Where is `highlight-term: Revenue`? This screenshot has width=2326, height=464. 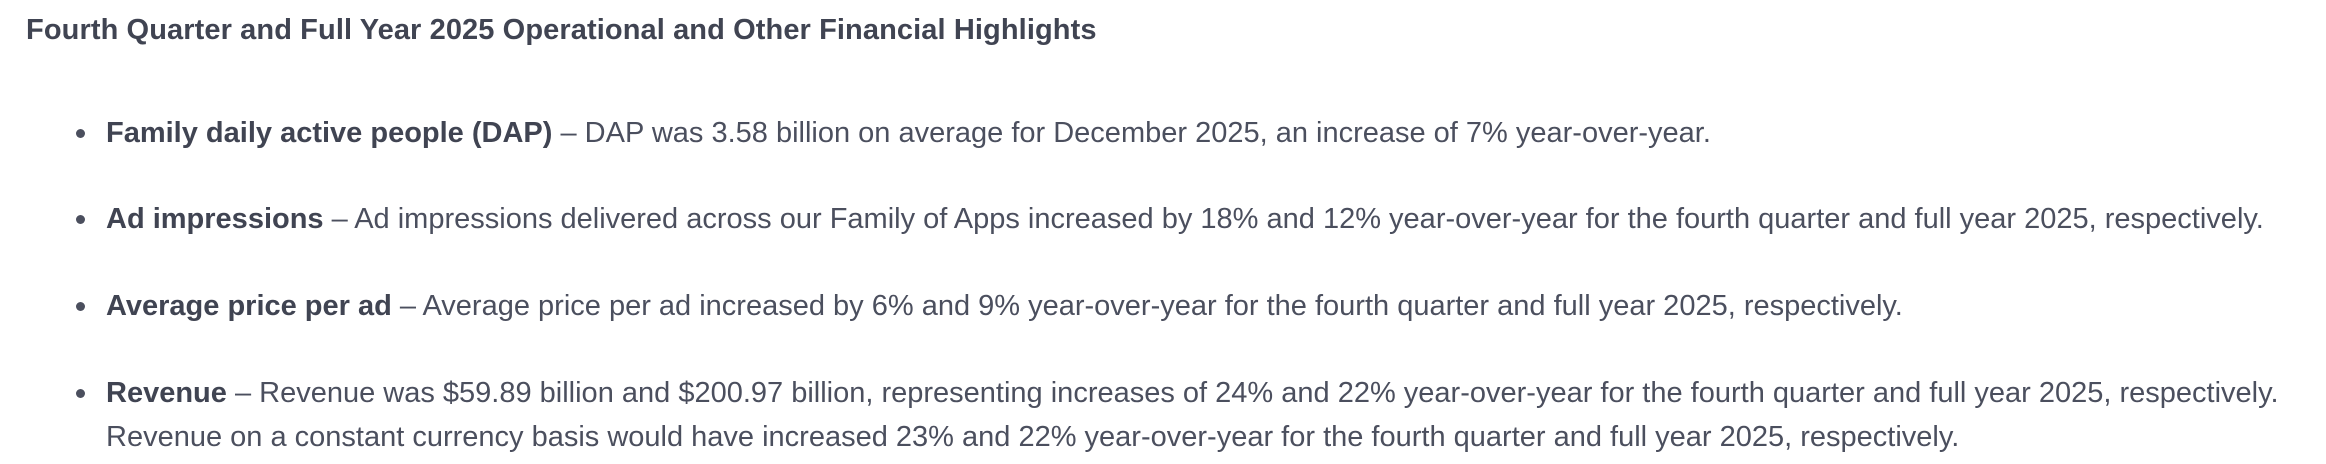 highlight-term: Revenue is located at coordinates (166, 393).